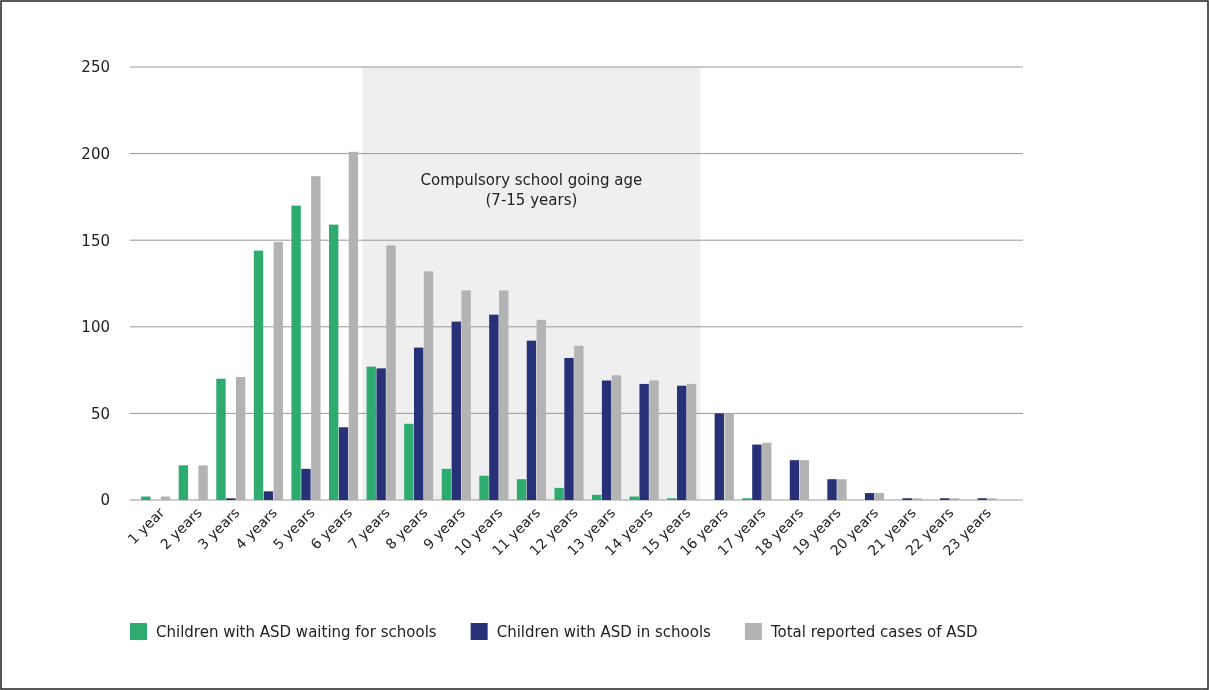 The height and width of the screenshot is (690, 1209). Describe the element at coordinates (95, 240) in the screenshot. I see `y-tick-label: 150` at that location.